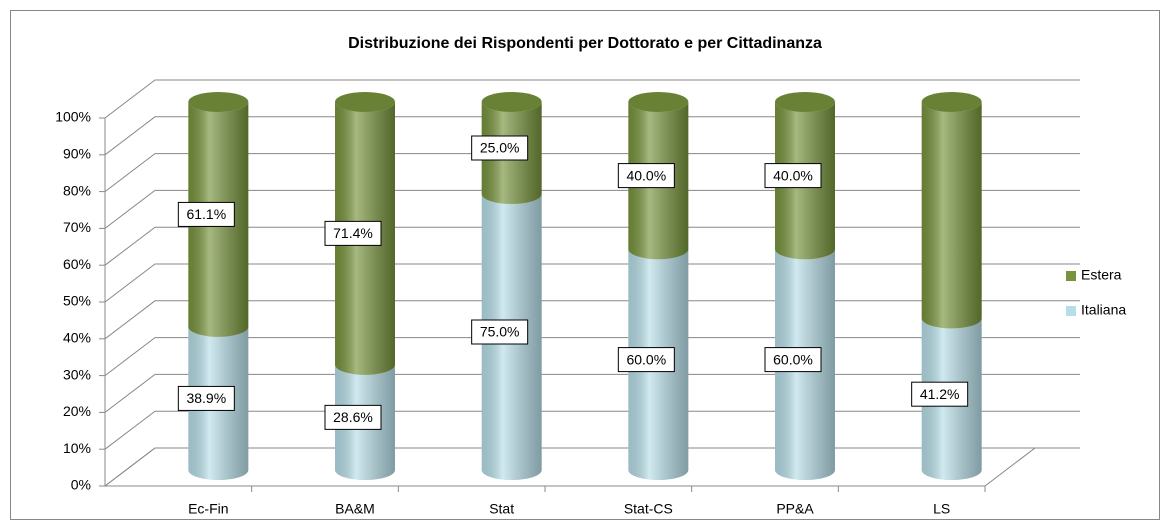 Image resolution: width=1169 pixels, height=532 pixels. What do you see at coordinates (77, 448) in the screenshot?
I see `y-tick-label: 10%` at bounding box center [77, 448].